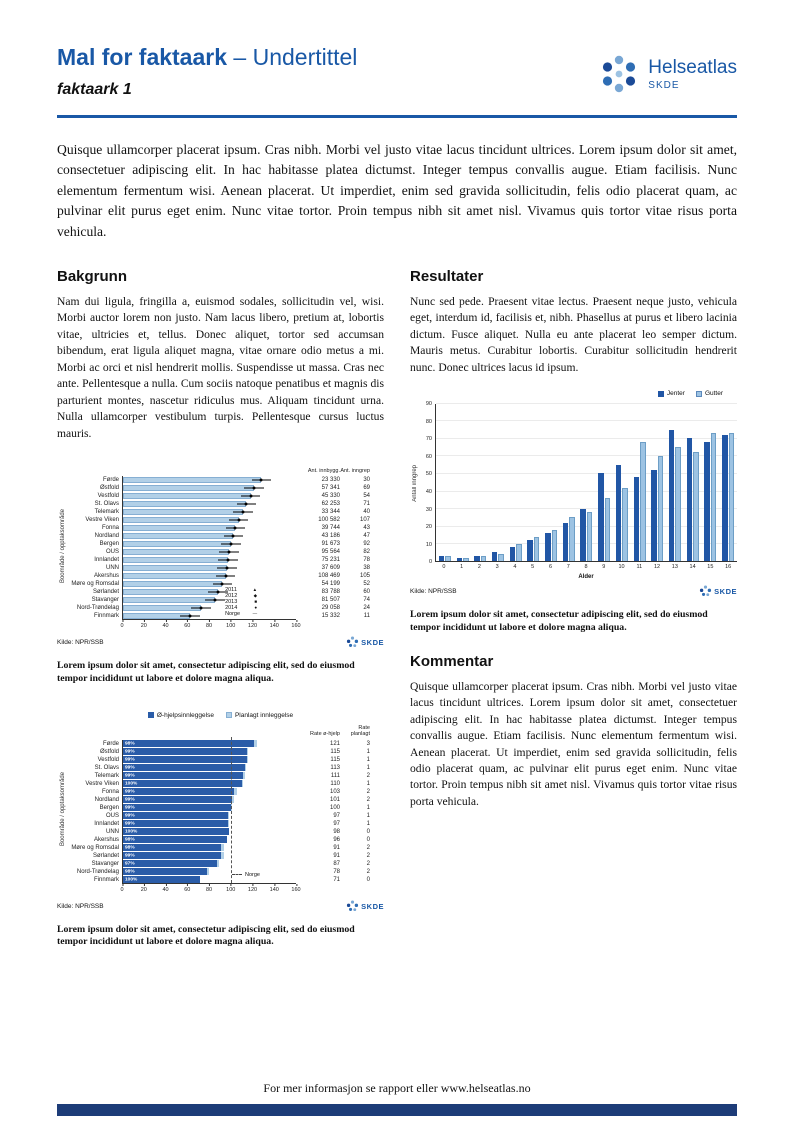 This screenshot has height=1123, width=794. Describe the element at coordinates (130, 863) in the screenshot. I see `percent-label: 97%` at that location.